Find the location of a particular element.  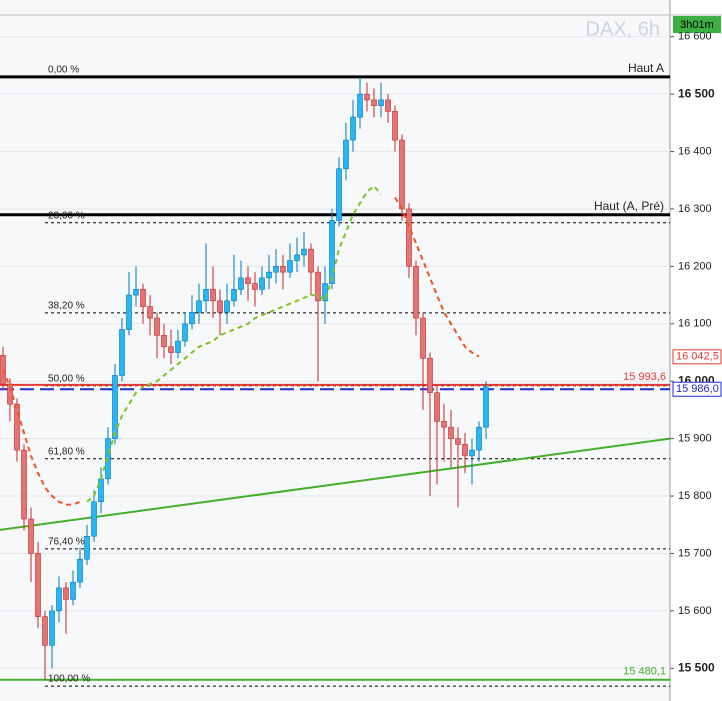

fib-label: 100,00 % is located at coordinates (69, 679).